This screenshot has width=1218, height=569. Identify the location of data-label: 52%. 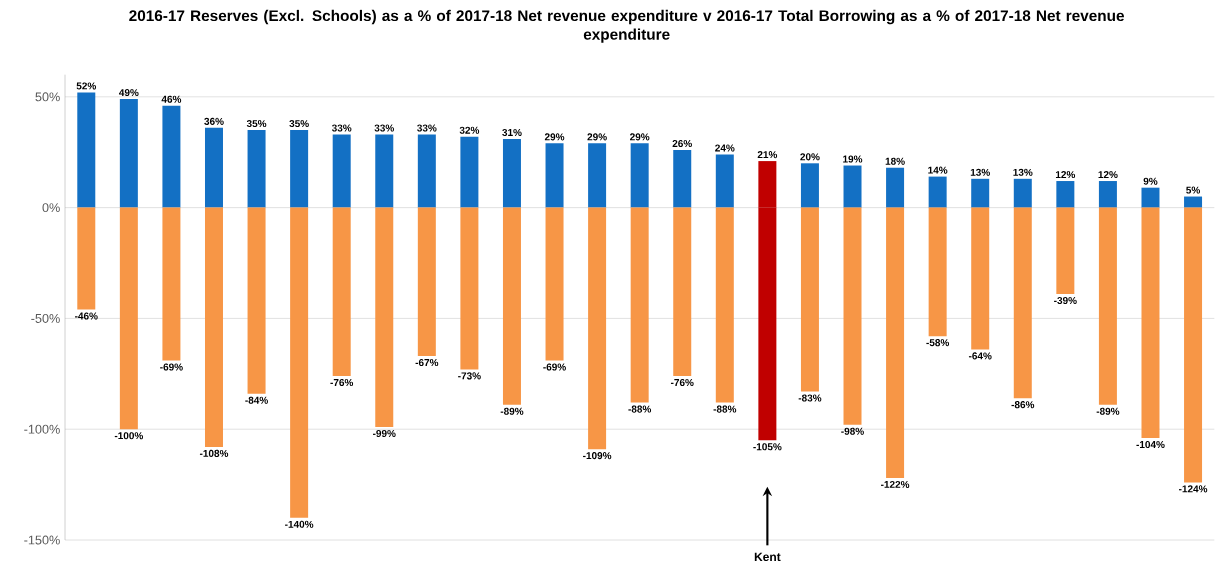
(86, 86).